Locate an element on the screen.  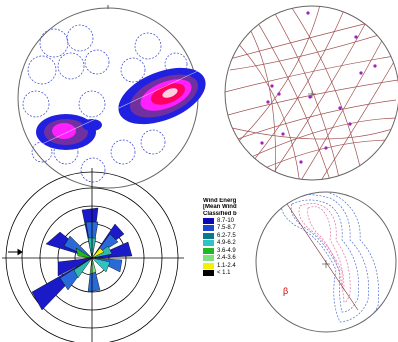
density-cluster-left is located at coordinates (69, 132).